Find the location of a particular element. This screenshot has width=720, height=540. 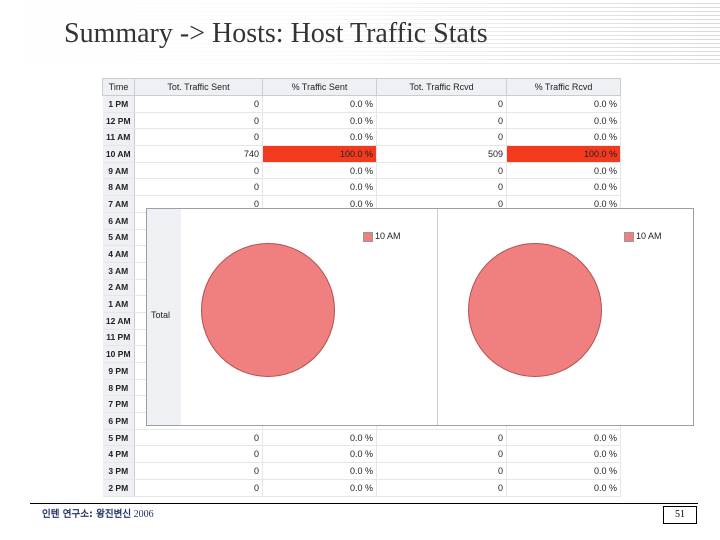

table-row: 11 AM 0 0.0 % 0 0.0 % is located at coordinates (361, 137).